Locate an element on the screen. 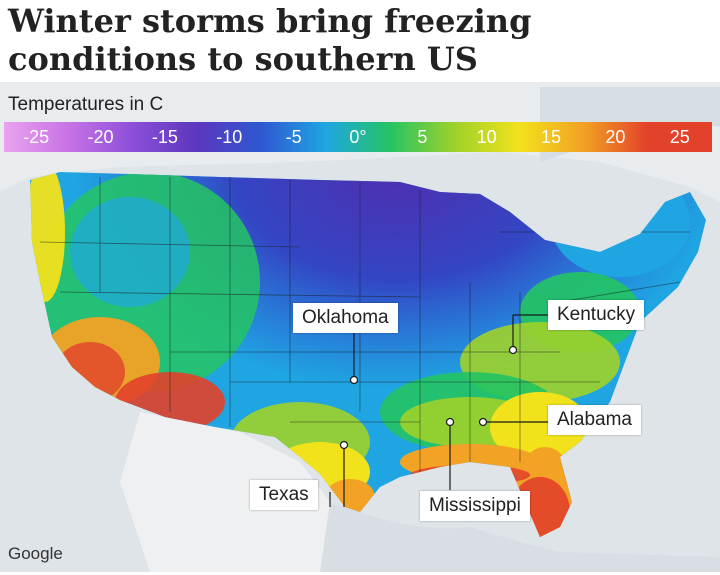  kentucky-marker is located at coordinates (513, 350).